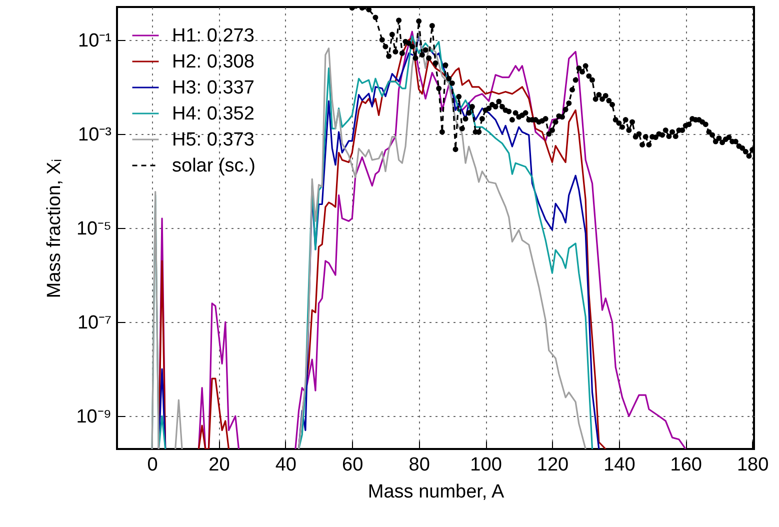 Image resolution: width=779 pixels, height=527 pixels. I want to click on x-tick-label: 120, so click(552, 465).